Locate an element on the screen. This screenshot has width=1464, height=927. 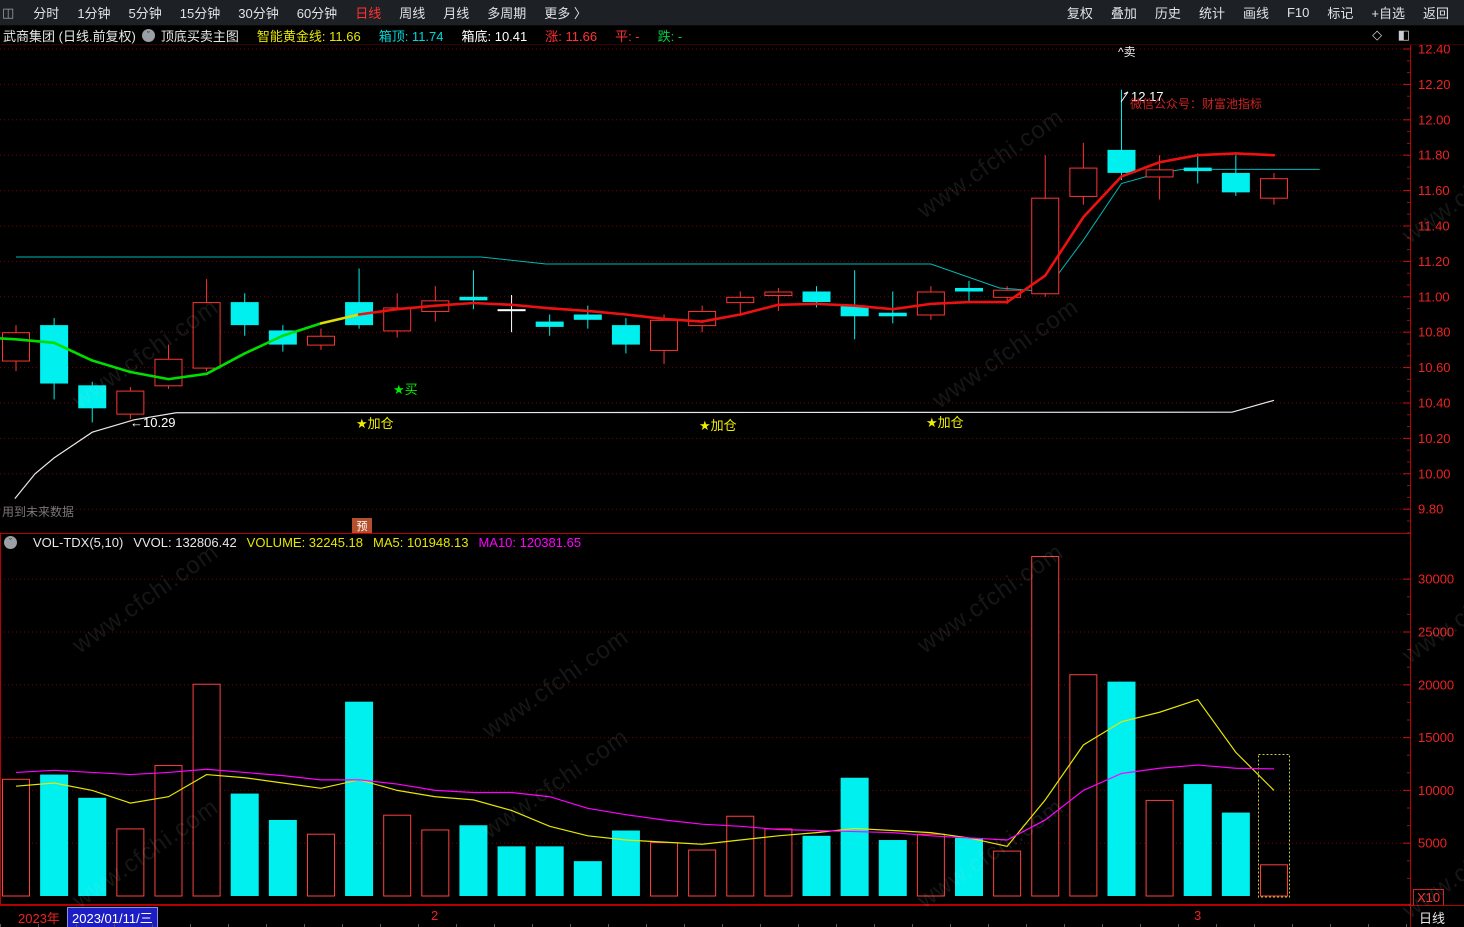
date-ticks is located at coordinates (705, 925).